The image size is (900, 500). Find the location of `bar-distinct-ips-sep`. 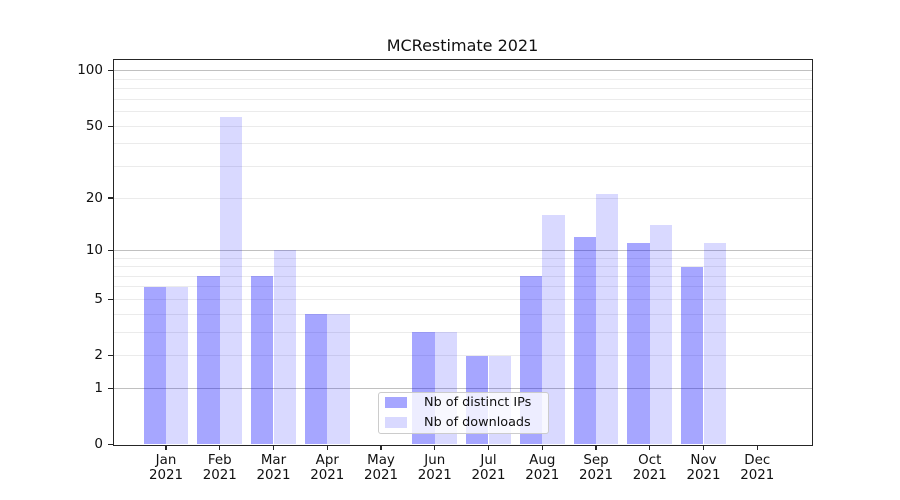

bar-distinct-ips-sep is located at coordinates (584, 340).